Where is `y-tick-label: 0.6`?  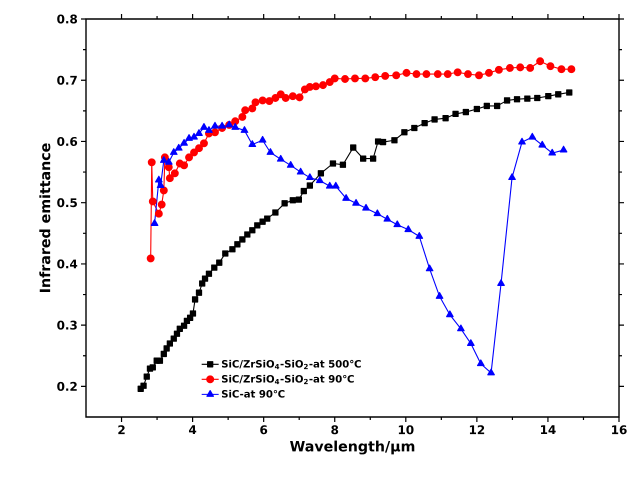
y-tick-label: 0.6 is located at coordinates (67, 141).